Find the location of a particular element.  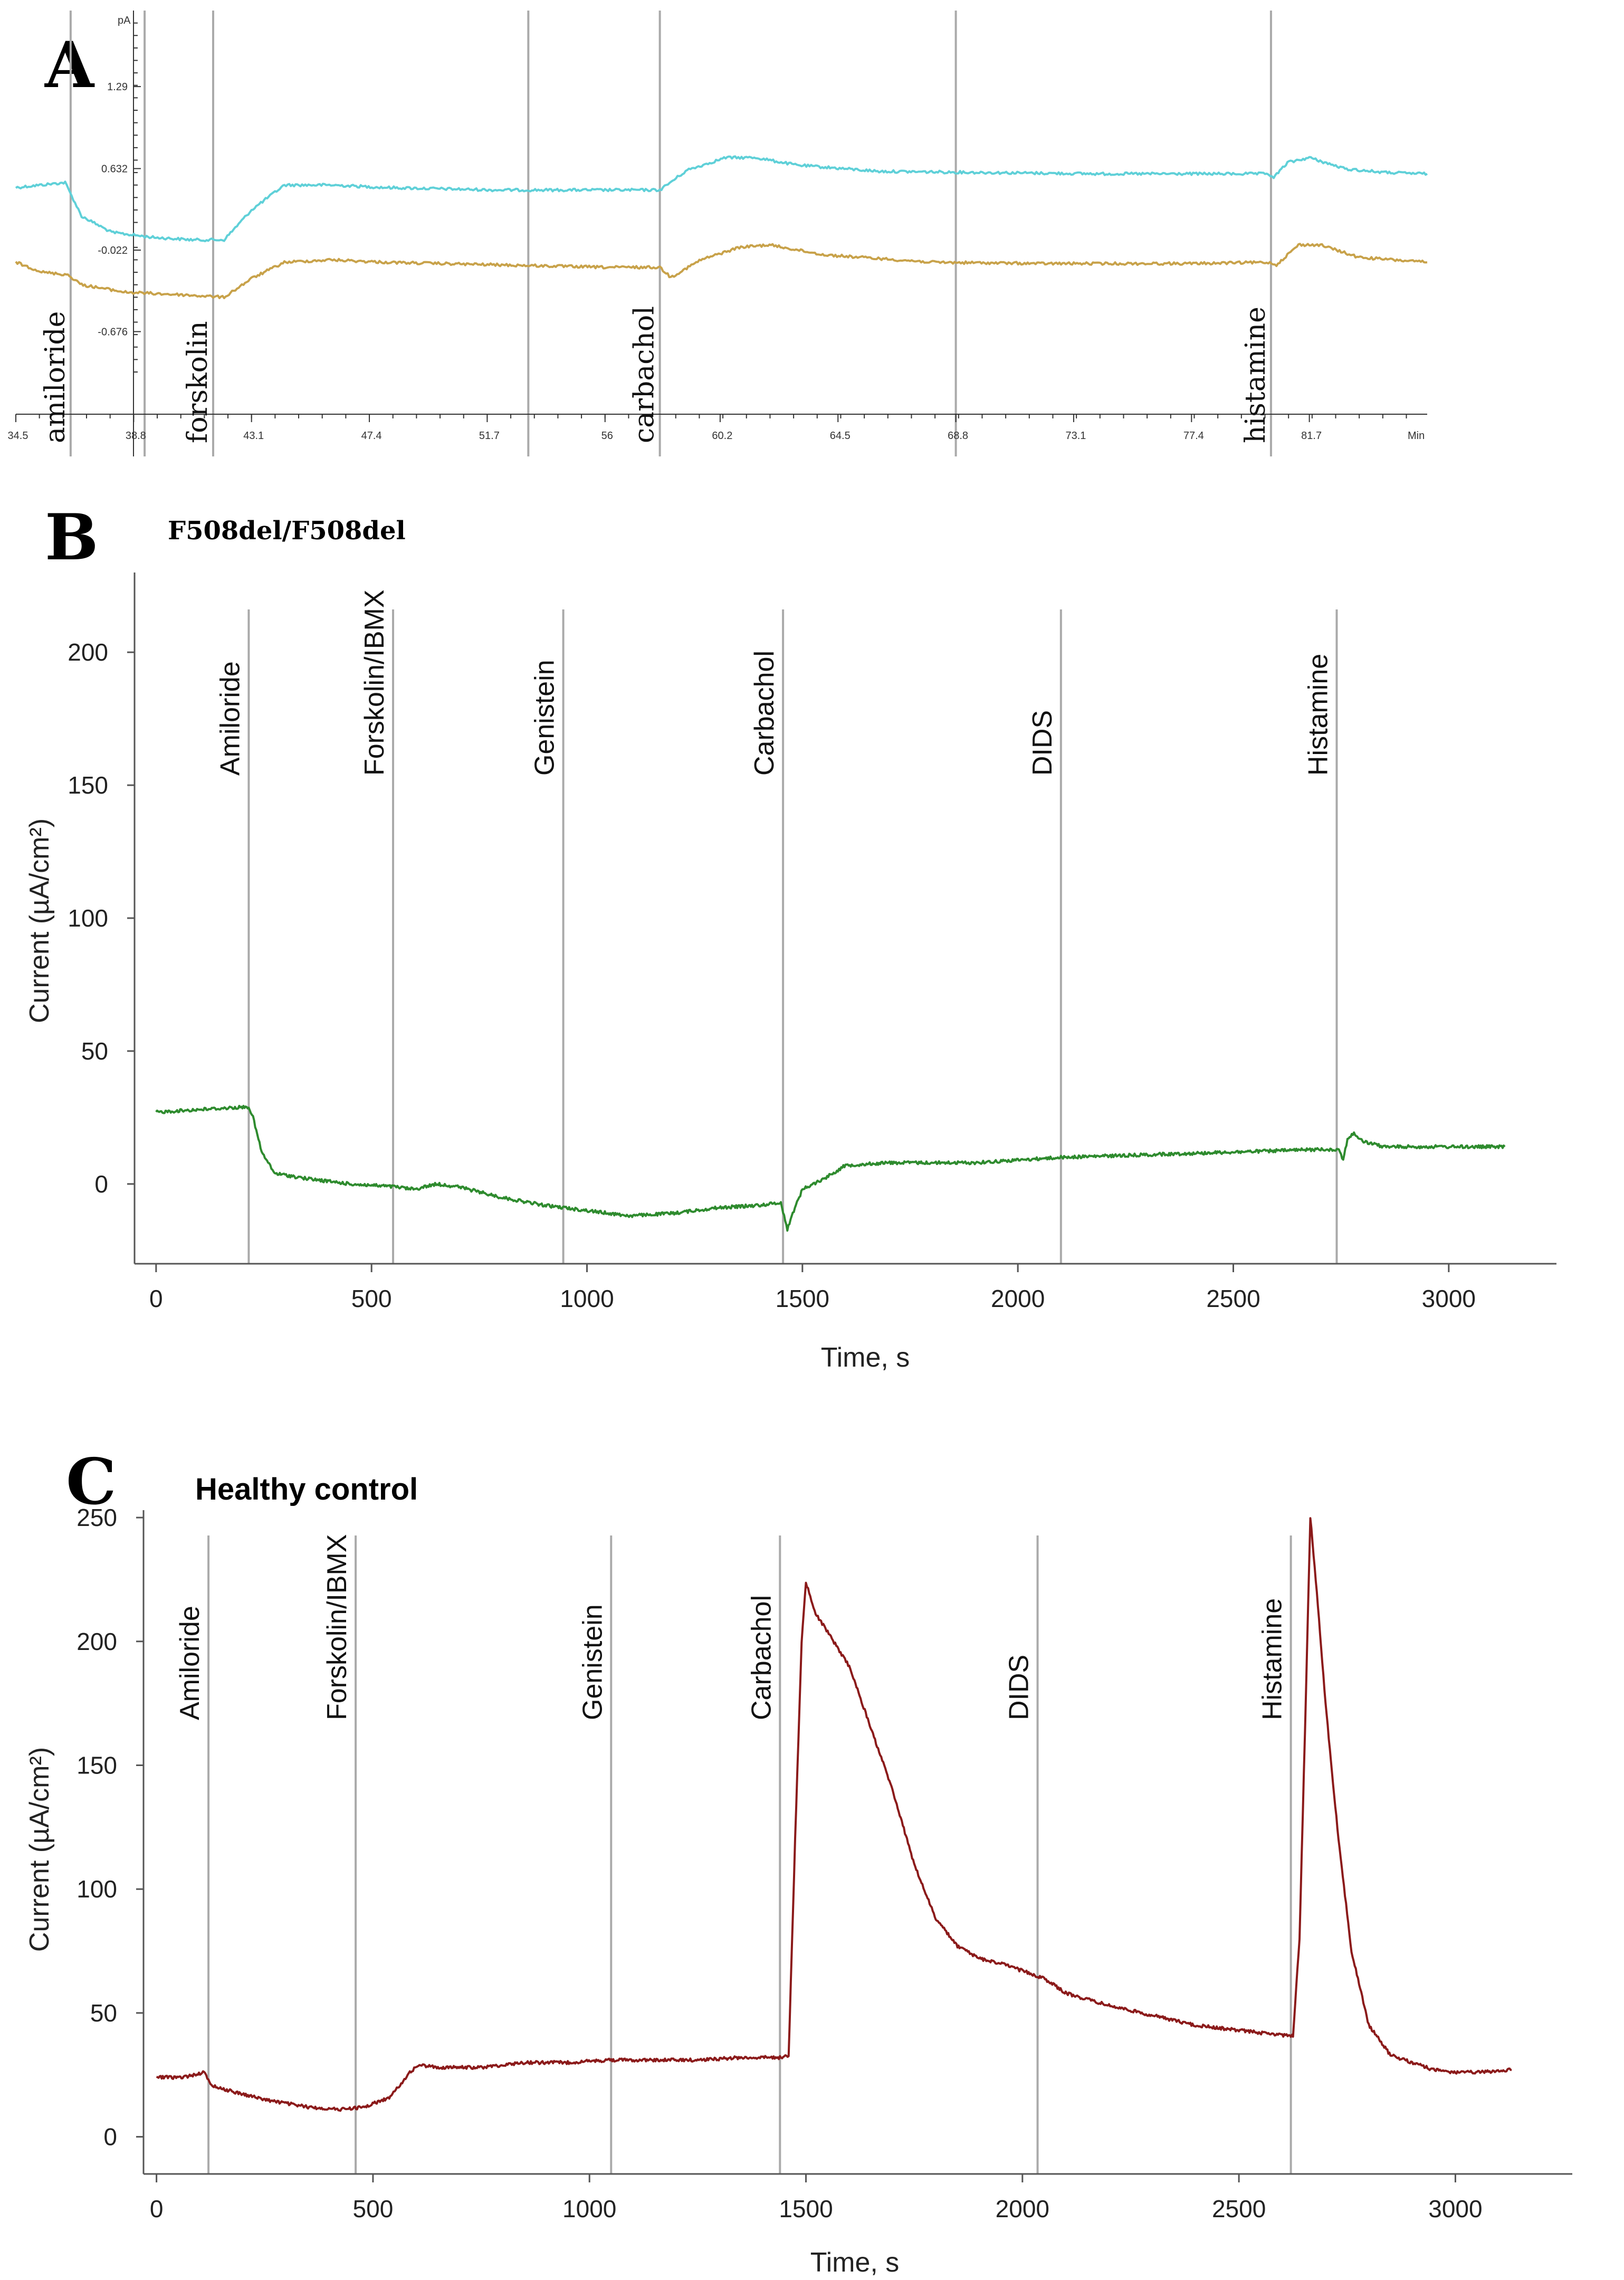

panel-a-x-tick-label: 64.5 is located at coordinates (840, 436).